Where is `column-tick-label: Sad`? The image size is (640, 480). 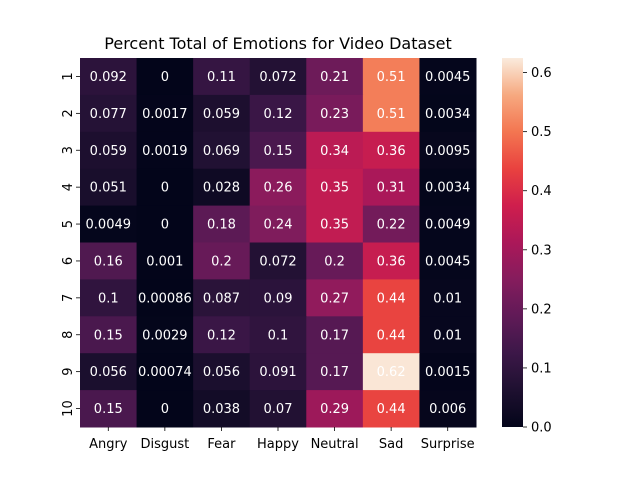 column-tick-label: Sad is located at coordinates (391, 444).